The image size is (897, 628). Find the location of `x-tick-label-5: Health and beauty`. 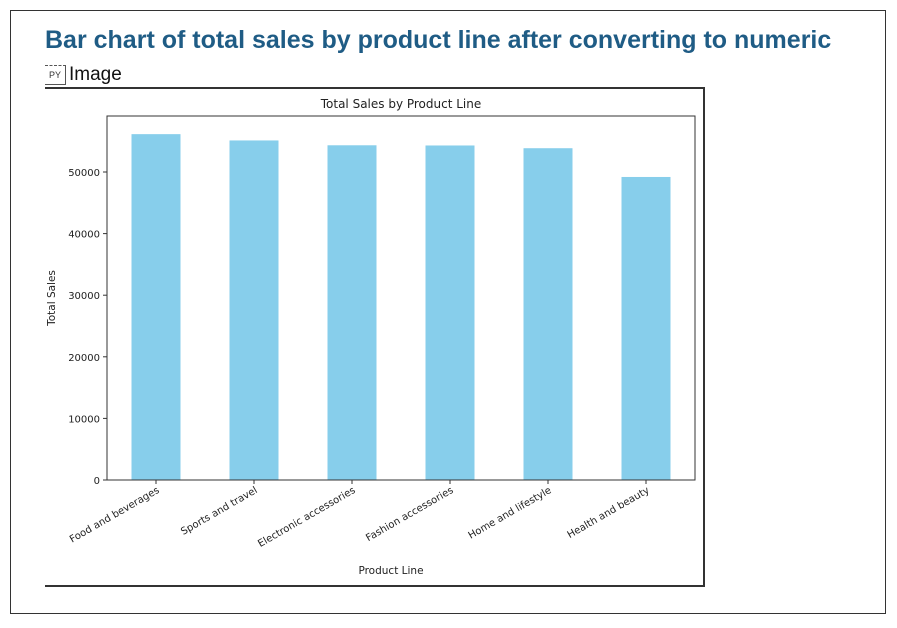

x-tick-label-5: Health and beauty is located at coordinates (609, 513).